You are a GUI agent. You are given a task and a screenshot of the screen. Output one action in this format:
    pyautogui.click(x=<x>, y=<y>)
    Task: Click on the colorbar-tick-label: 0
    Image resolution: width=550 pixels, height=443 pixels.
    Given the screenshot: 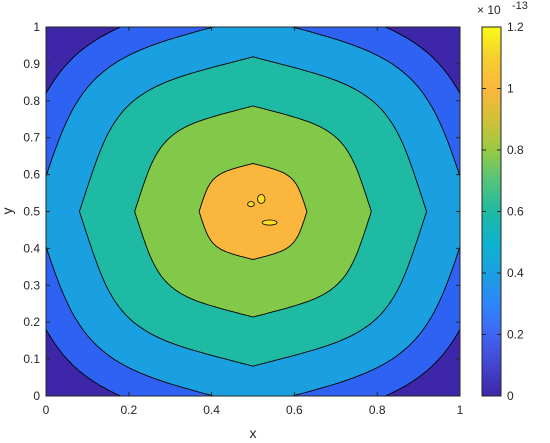 What is the action you would take?
    pyautogui.click(x=510, y=396)
    